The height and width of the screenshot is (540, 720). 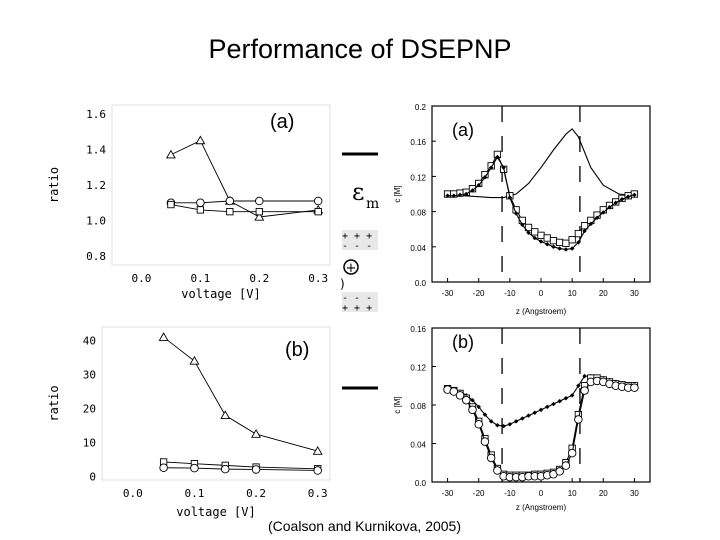 I want to click on series-line-smooth, so click(x=541, y=163).